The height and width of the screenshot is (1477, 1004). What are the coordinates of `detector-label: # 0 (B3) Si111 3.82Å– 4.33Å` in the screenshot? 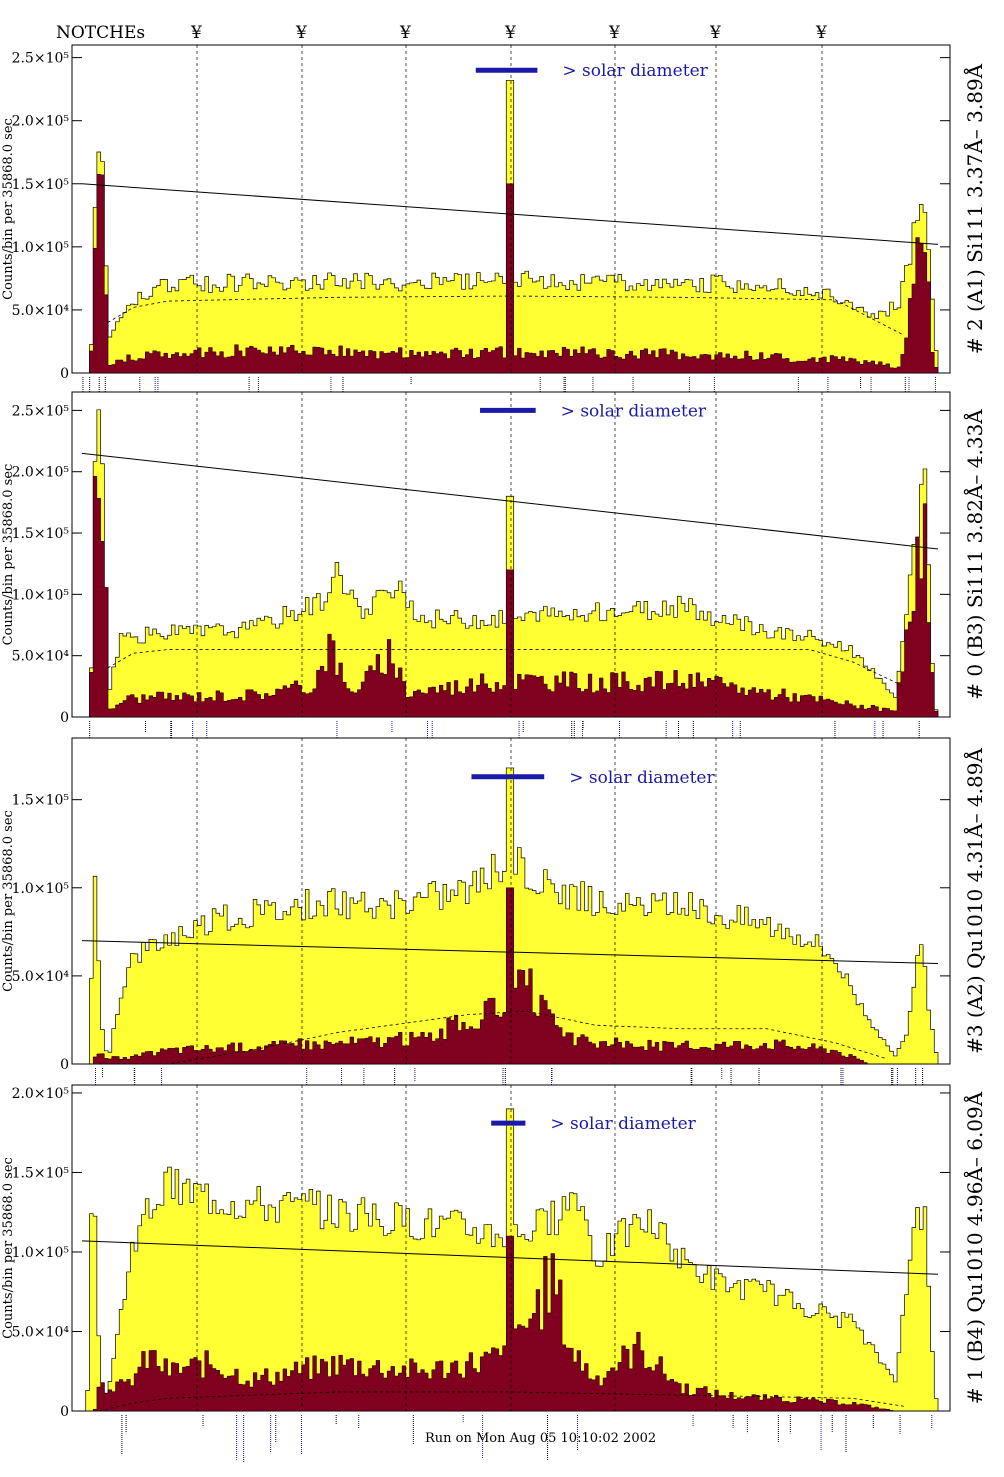 It's located at (974, 554).